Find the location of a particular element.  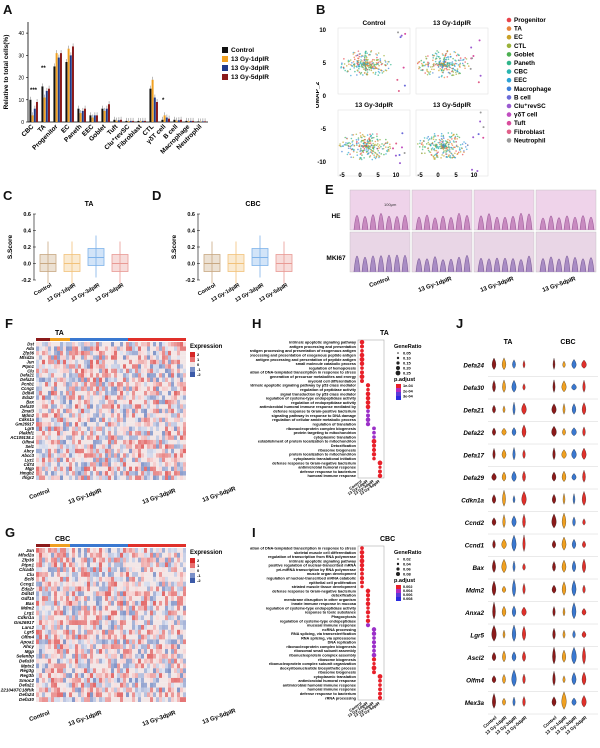

heatmap-gene-label: Reg3g is located at coordinates (27, 670).